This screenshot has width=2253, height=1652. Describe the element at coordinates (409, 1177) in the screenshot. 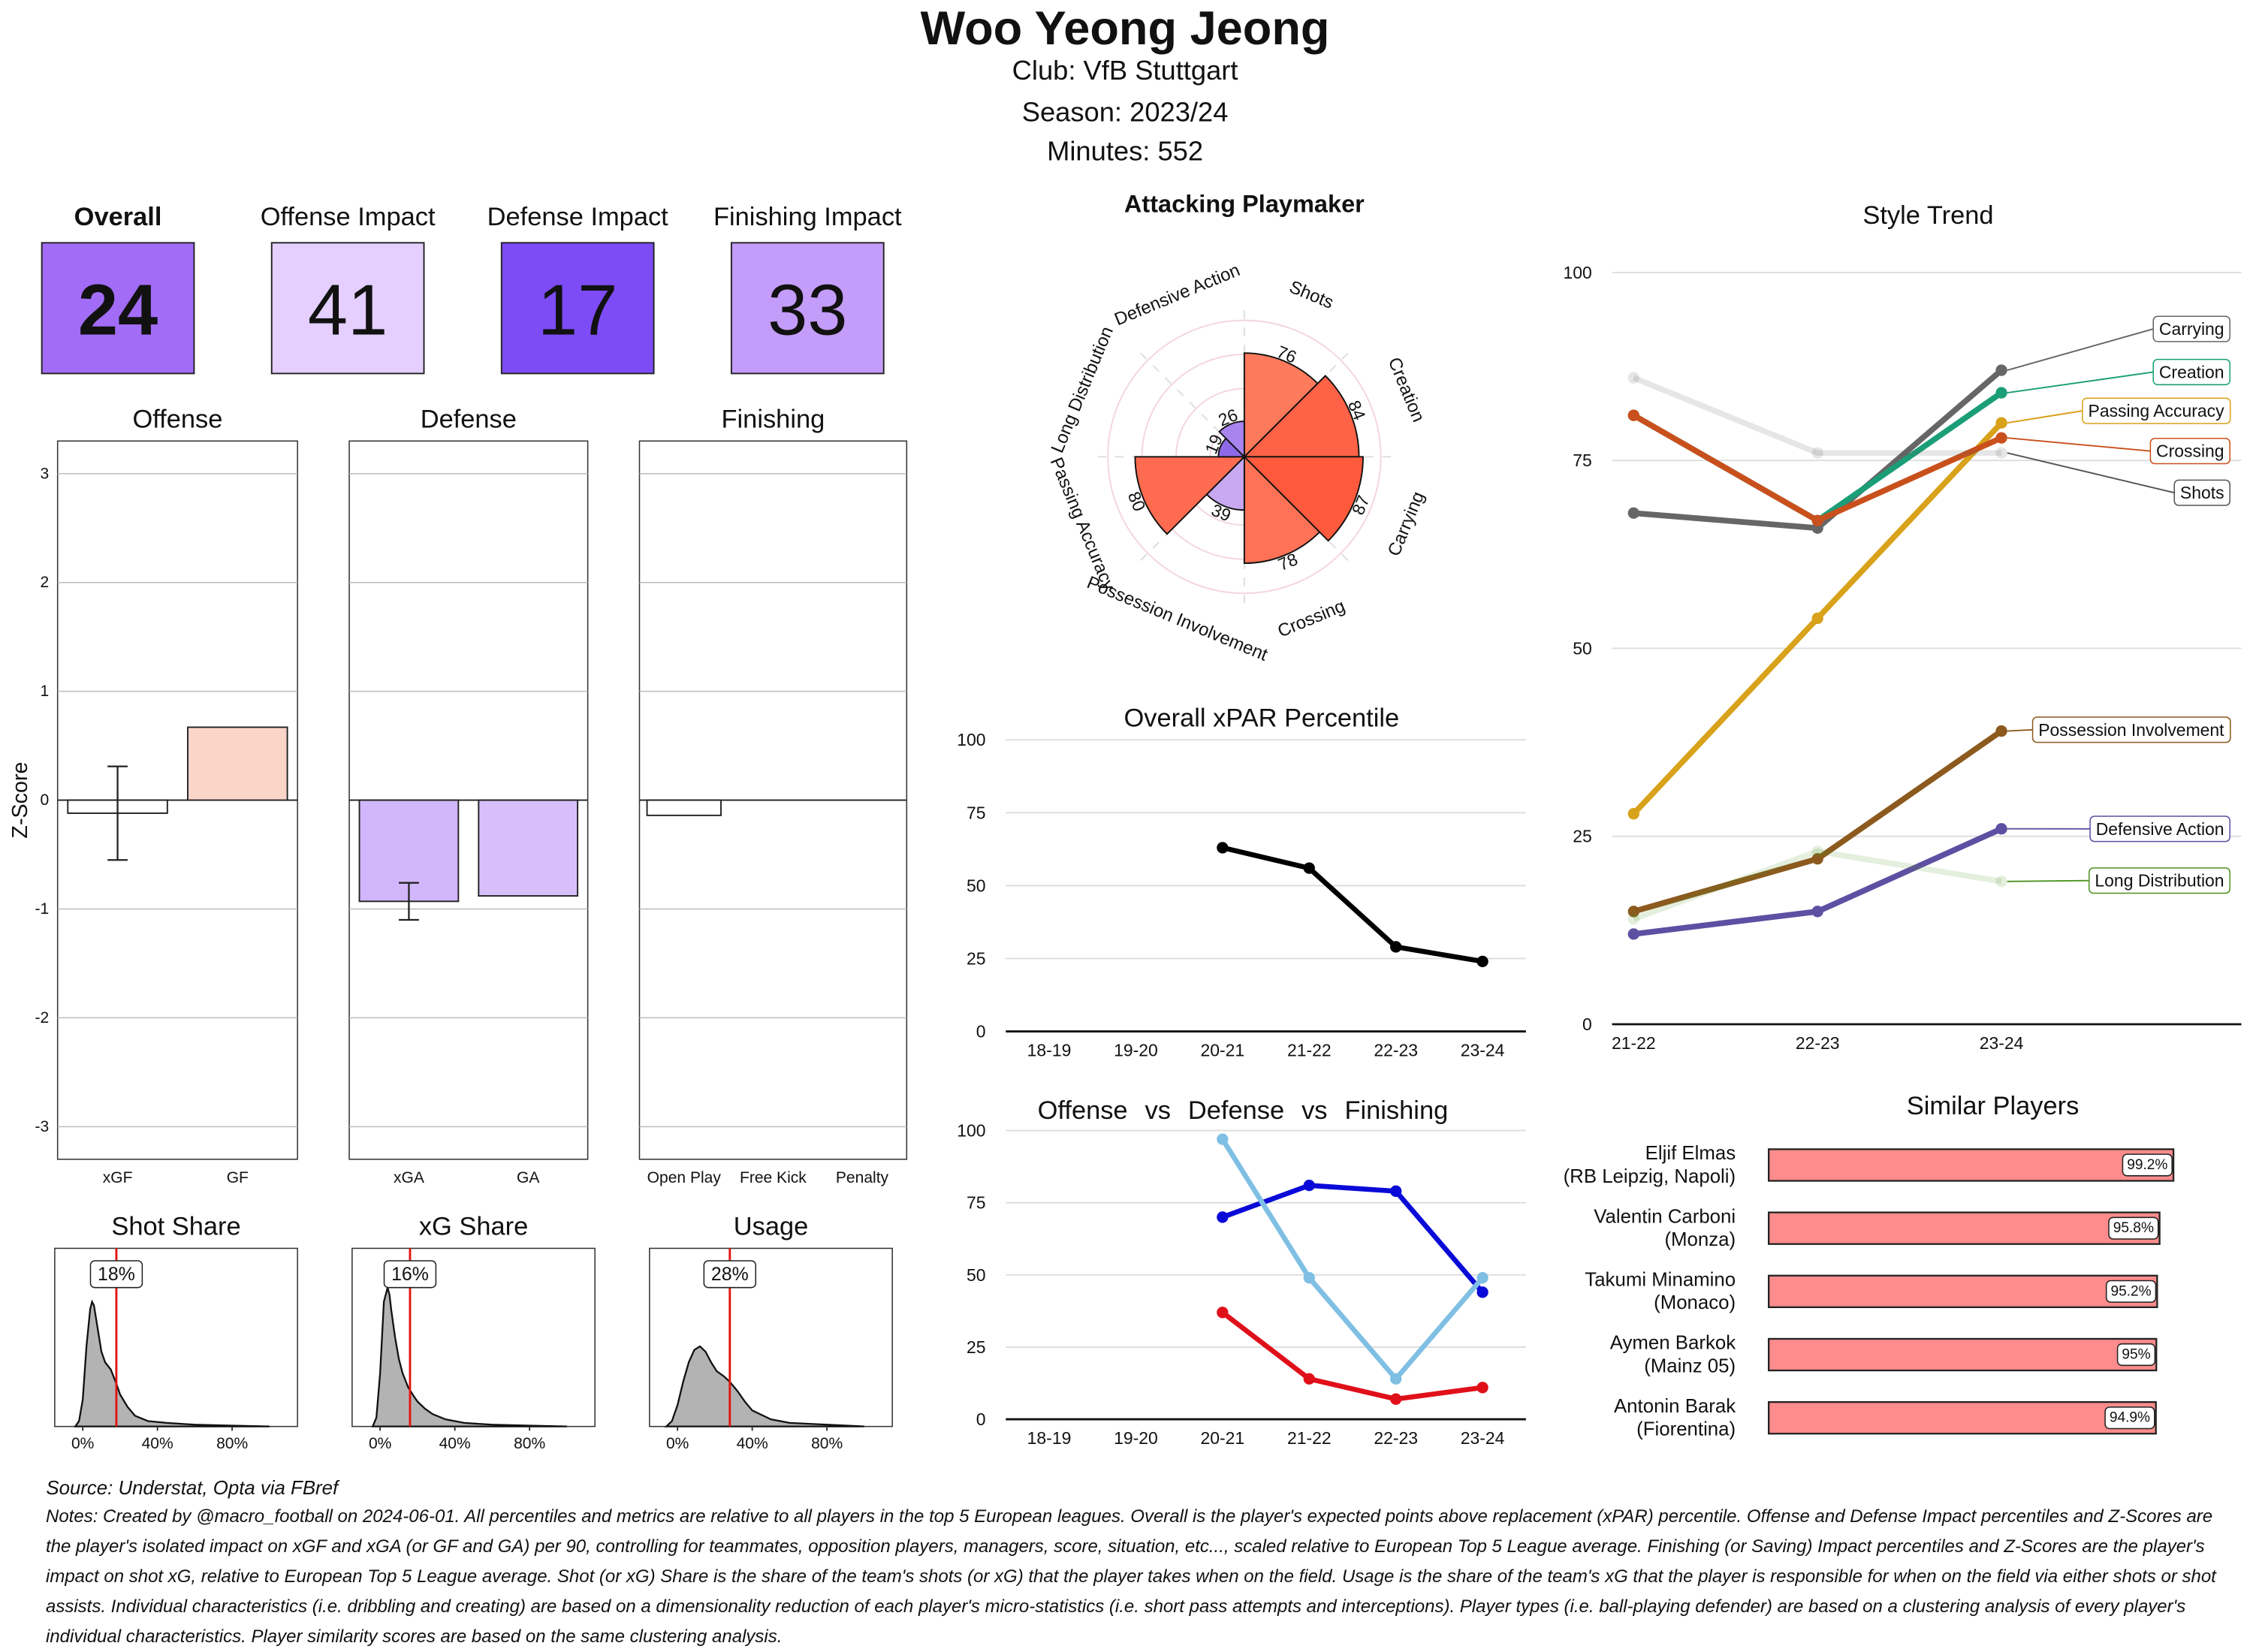

I see `x-tick-label: xGA` at that location.